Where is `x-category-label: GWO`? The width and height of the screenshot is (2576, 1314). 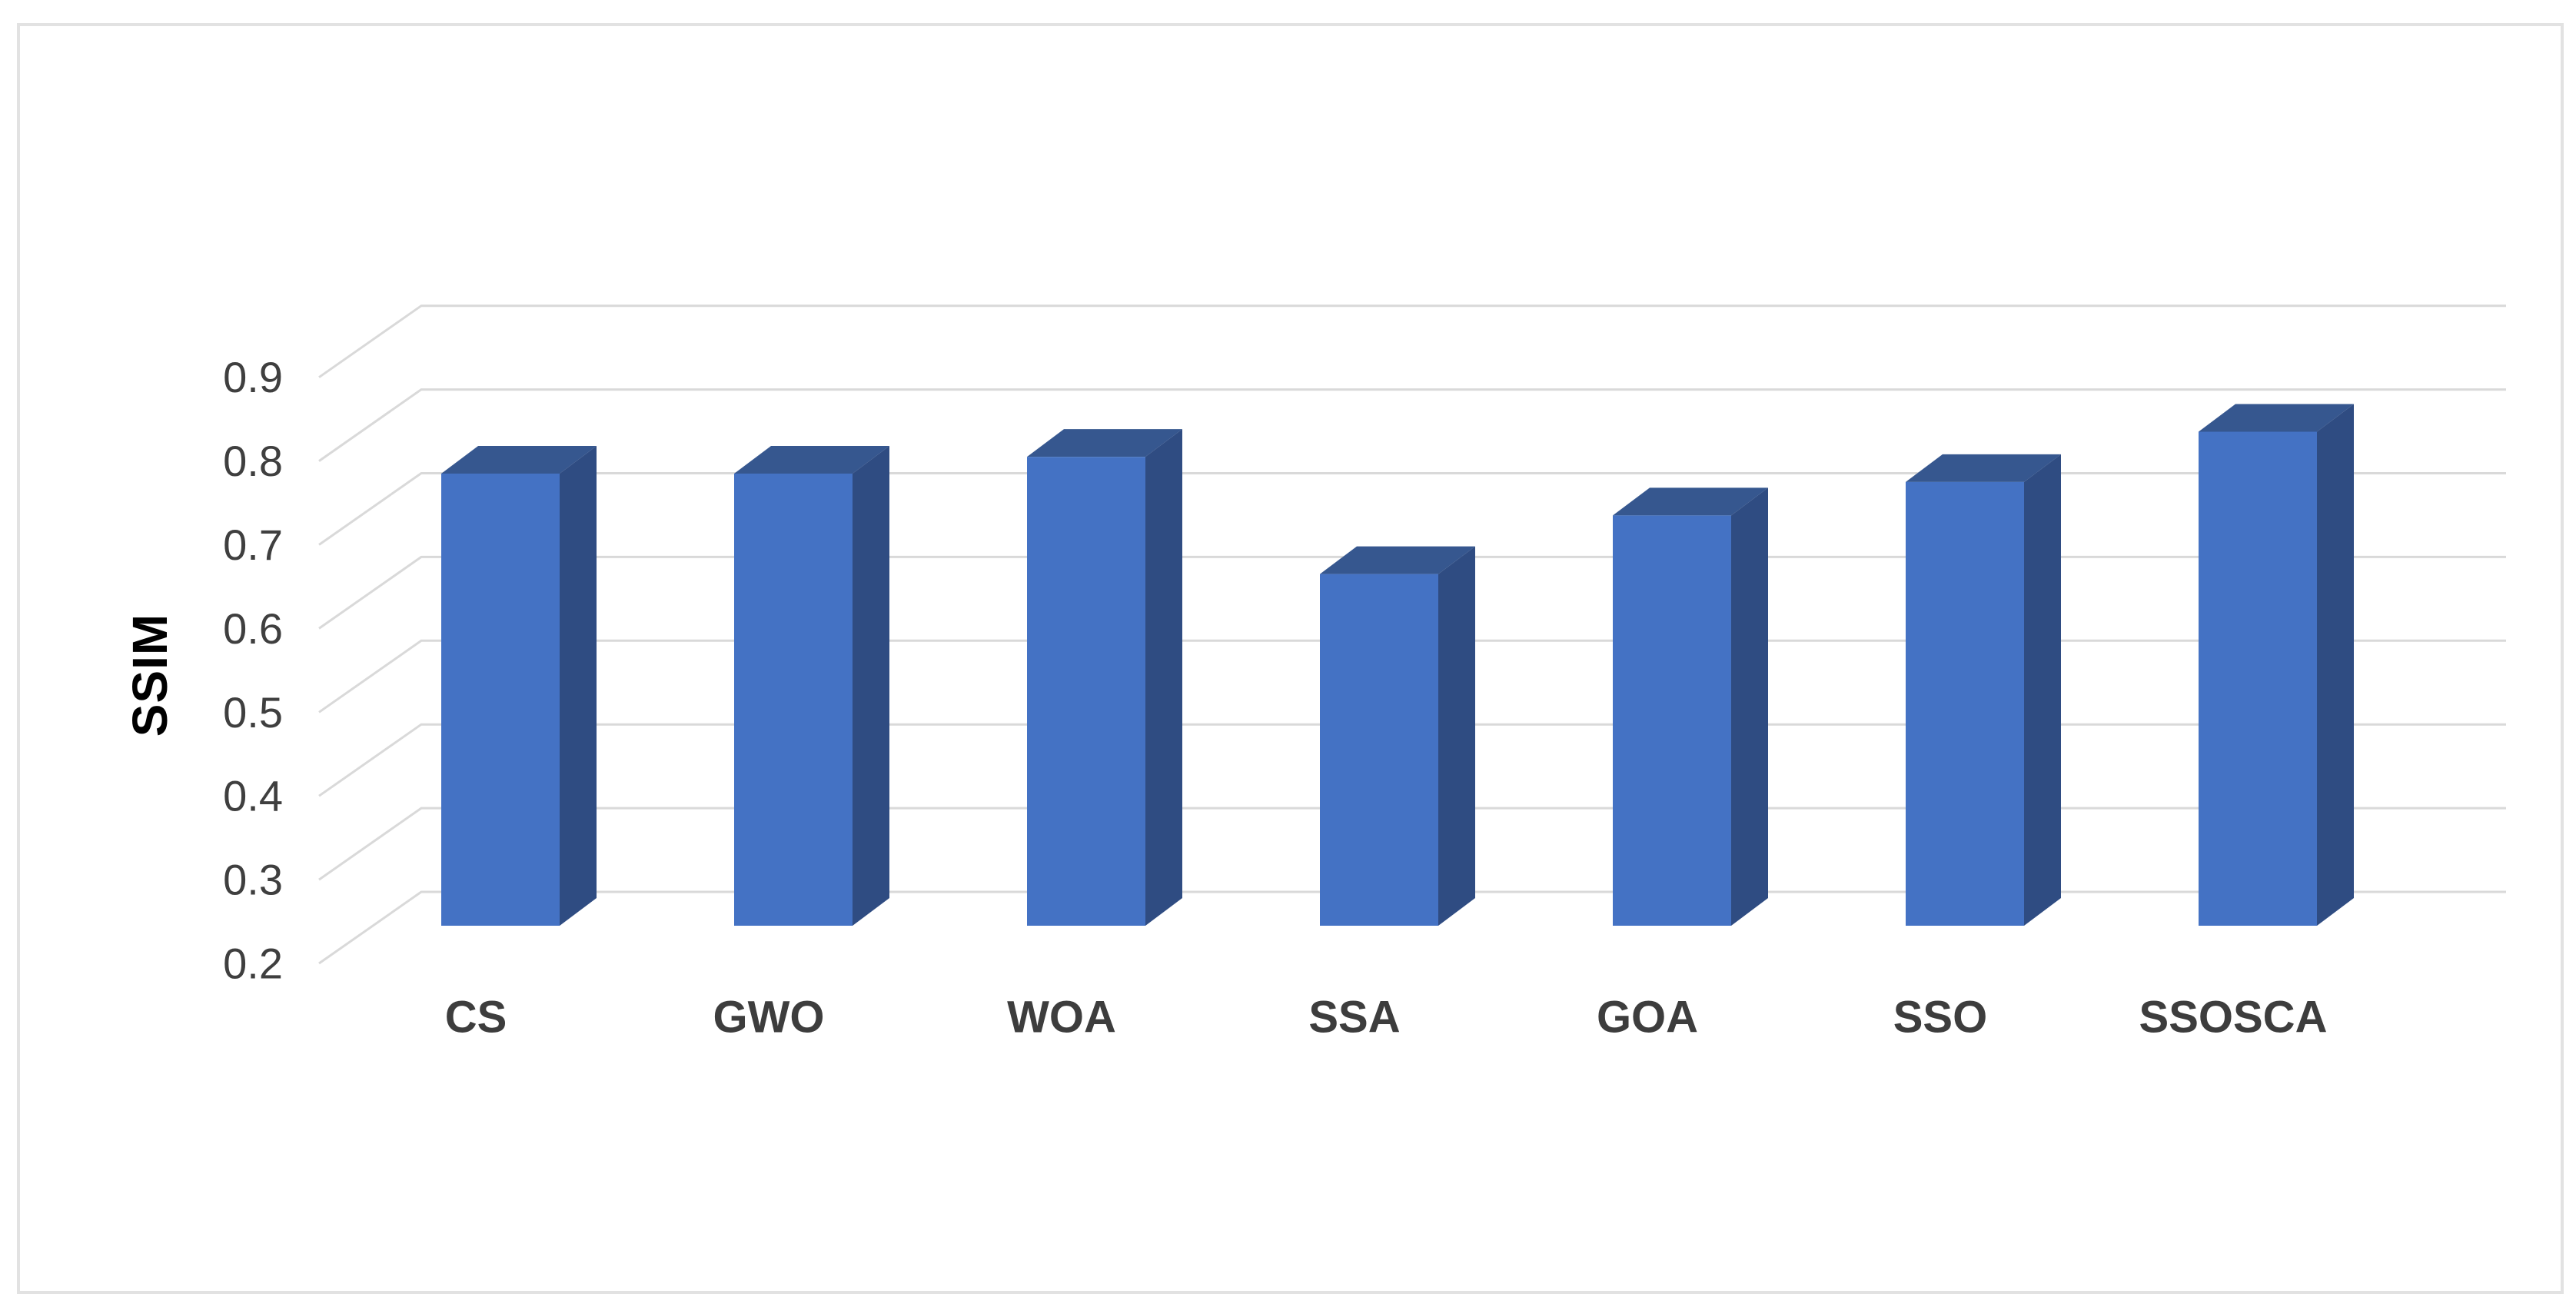
x-category-label: GWO is located at coordinates (769, 1018).